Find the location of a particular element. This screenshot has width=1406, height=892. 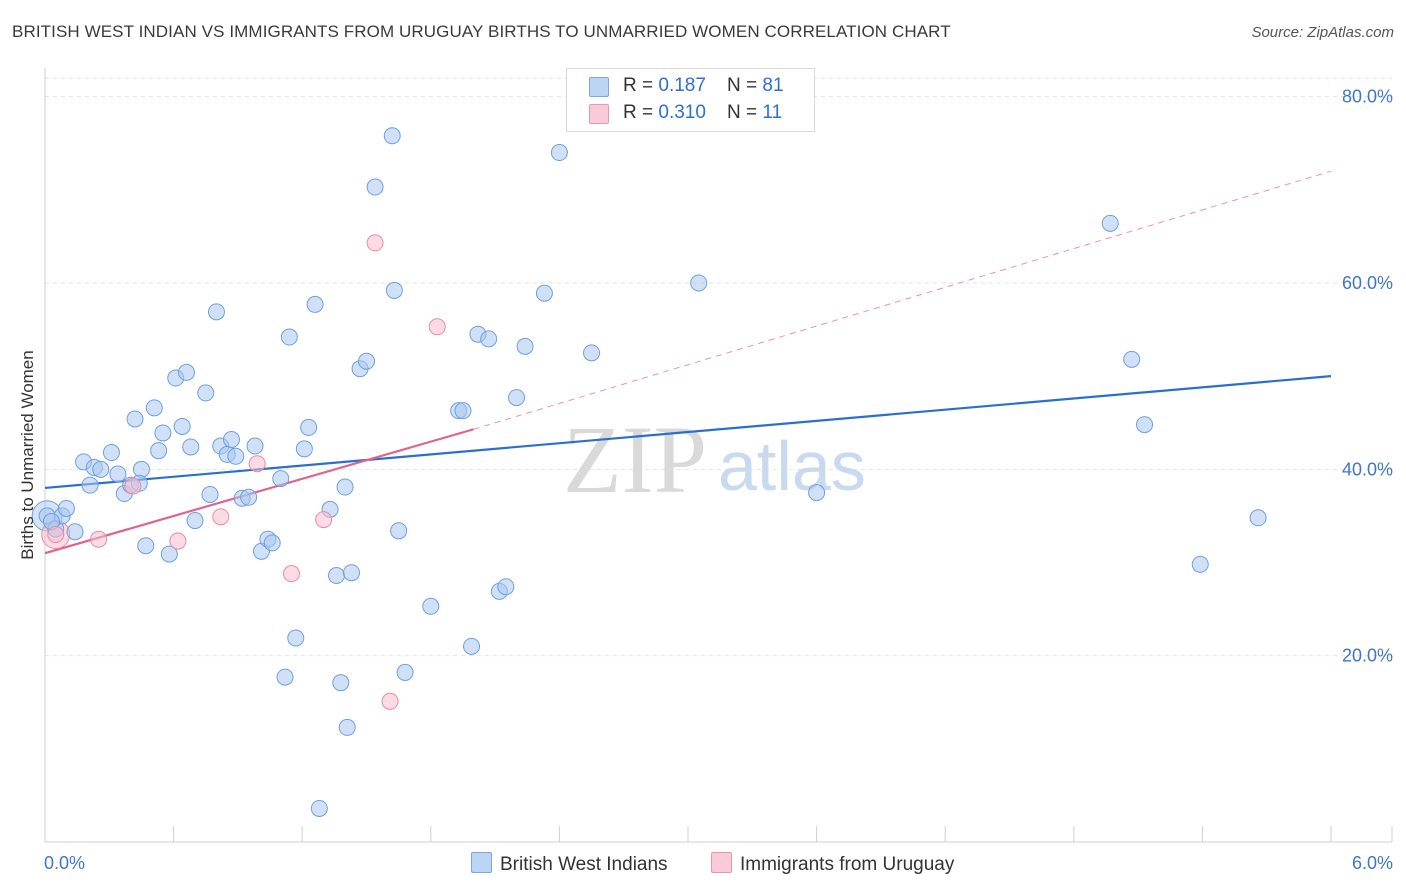

watermark: ZIP atlas is located at coordinates (714, 459).